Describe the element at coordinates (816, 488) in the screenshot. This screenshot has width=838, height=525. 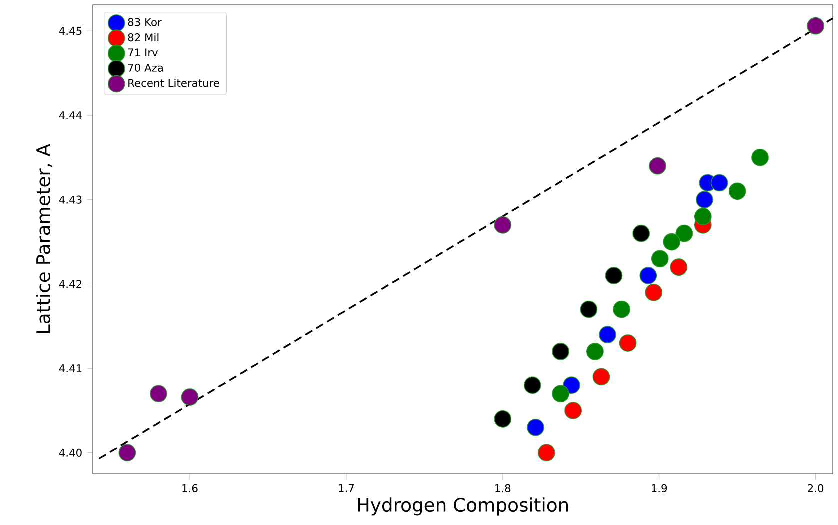
I see `x-tick-label: 2.0` at that location.